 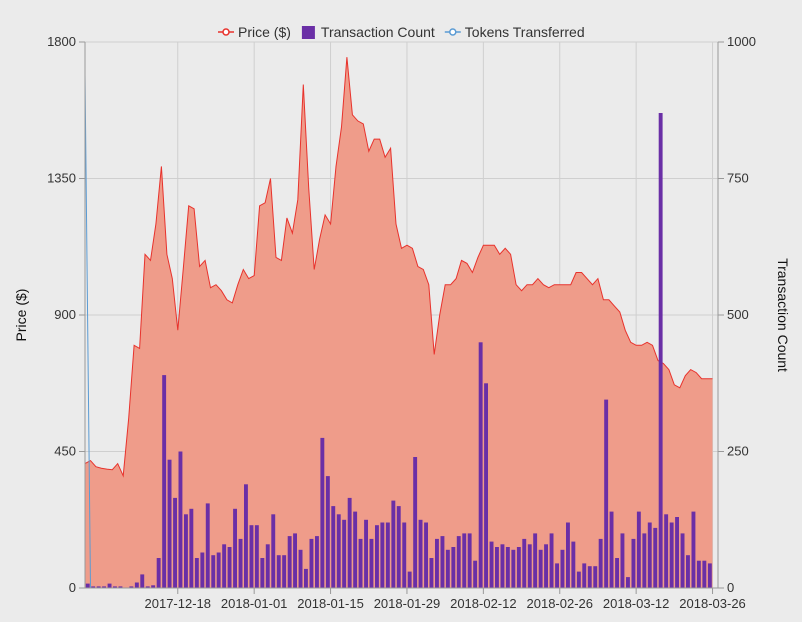 What do you see at coordinates (72, 587) in the screenshot?
I see `y-left-tick-label: 0` at bounding box center [72, 587].